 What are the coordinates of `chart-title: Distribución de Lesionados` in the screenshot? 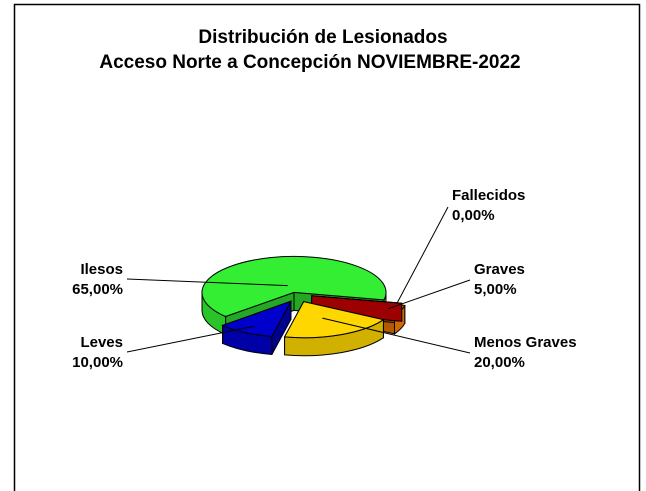 It's located at (322, 37).